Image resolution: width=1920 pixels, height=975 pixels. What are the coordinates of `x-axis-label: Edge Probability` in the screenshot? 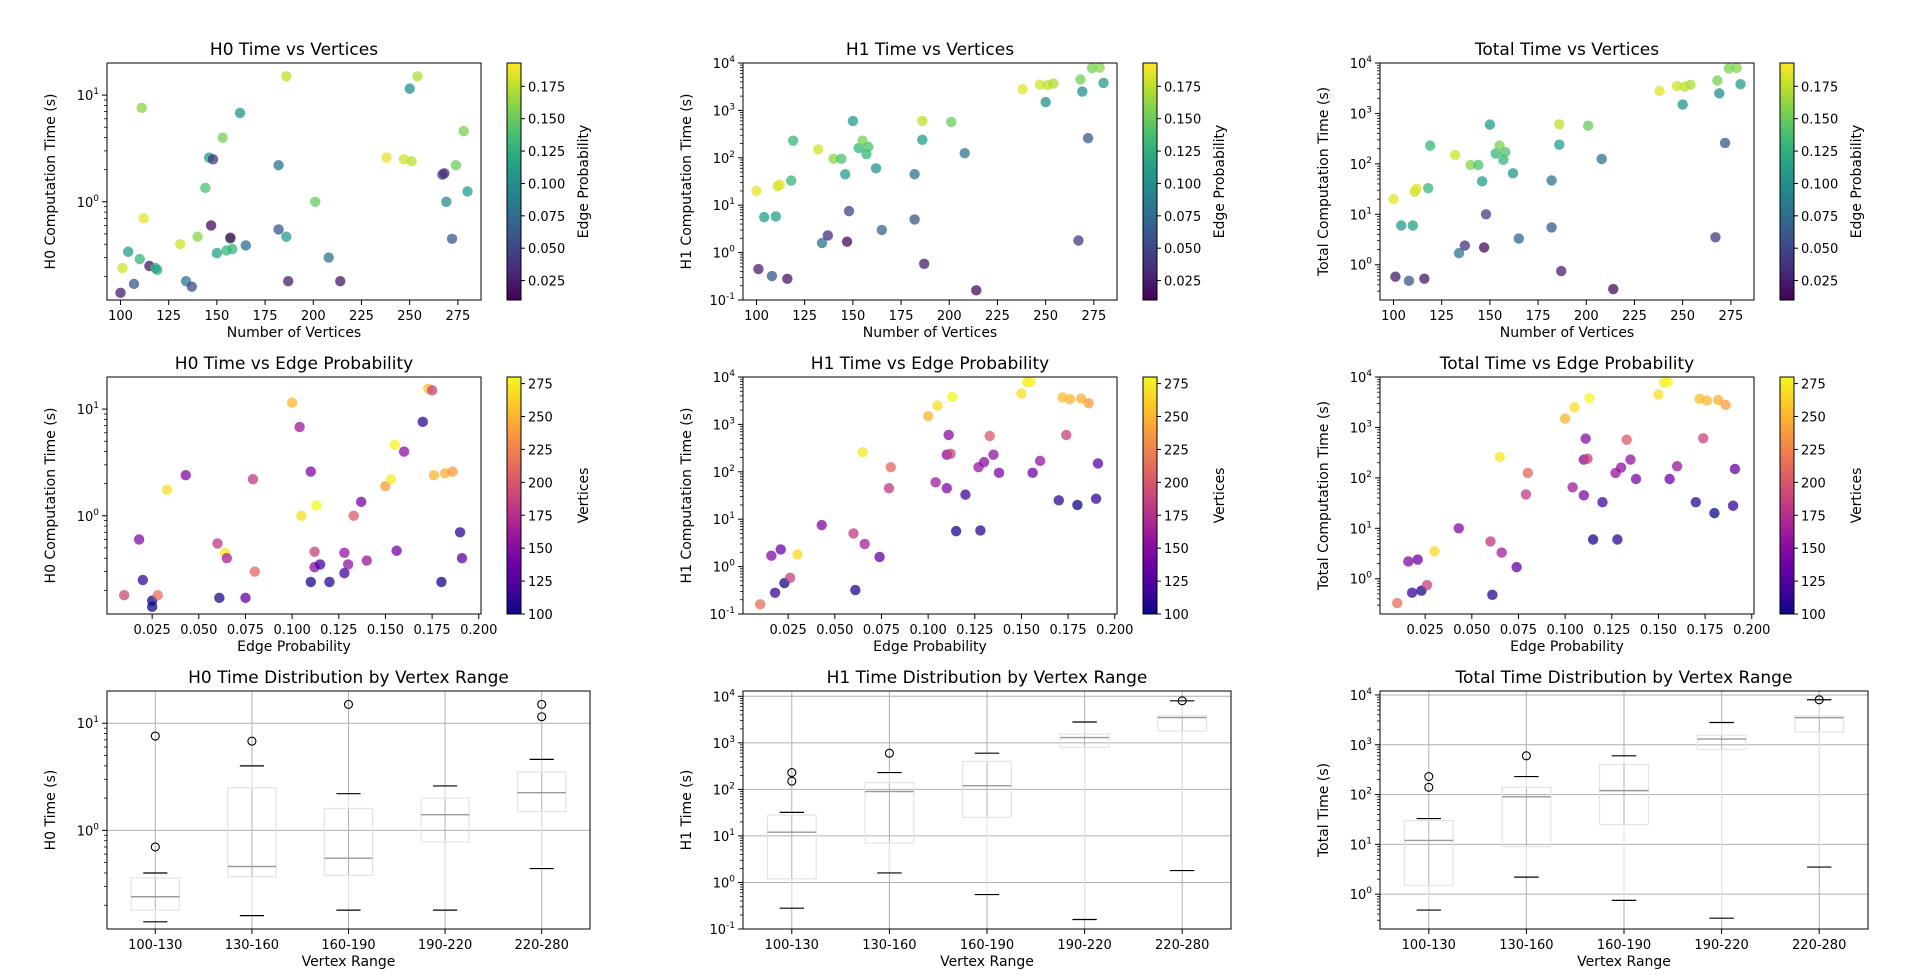 It's located at (294, 647).